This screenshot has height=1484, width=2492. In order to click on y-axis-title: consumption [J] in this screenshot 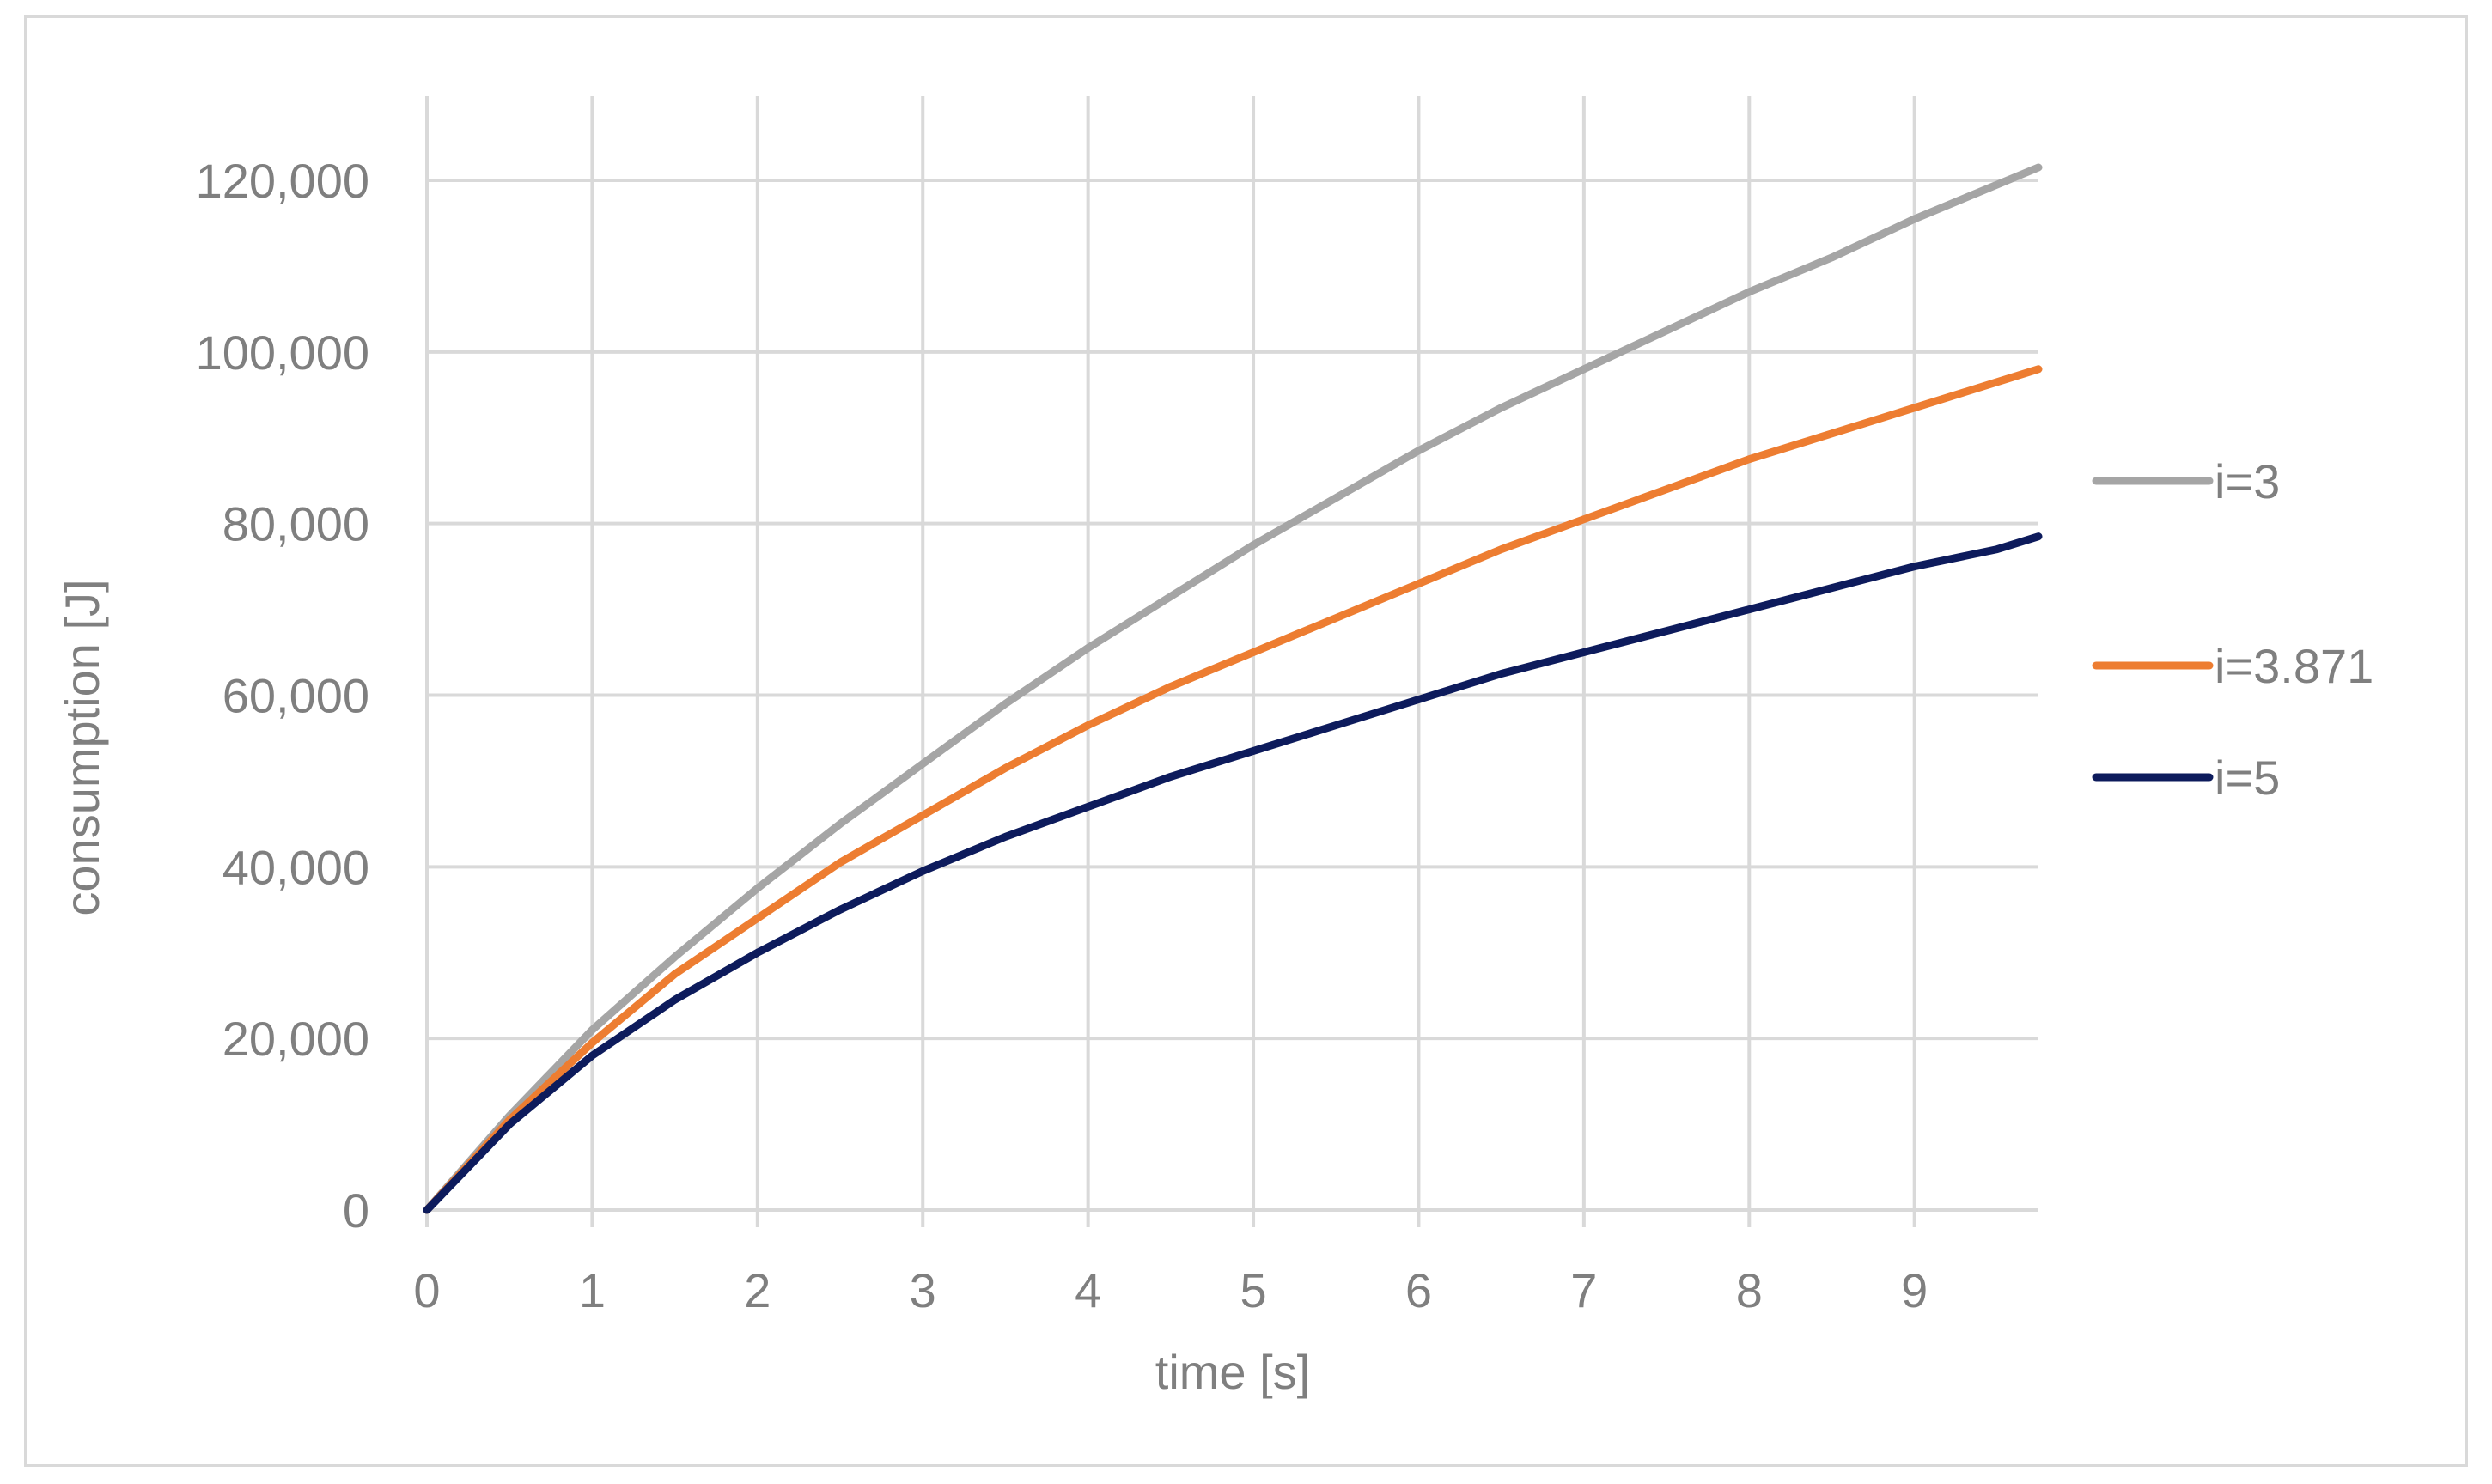, I will do `click(82, 747)`.